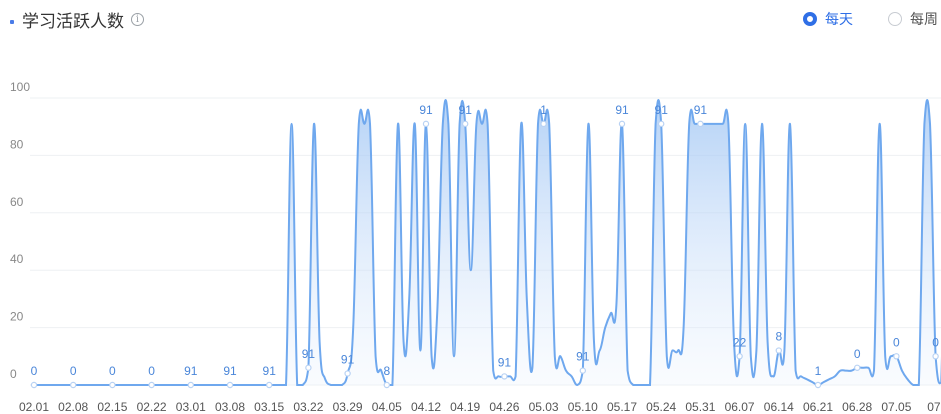  Describe the element at coordinates (504, 407) in the screenshot. I see `x-tick-label: 04.26` at that location.